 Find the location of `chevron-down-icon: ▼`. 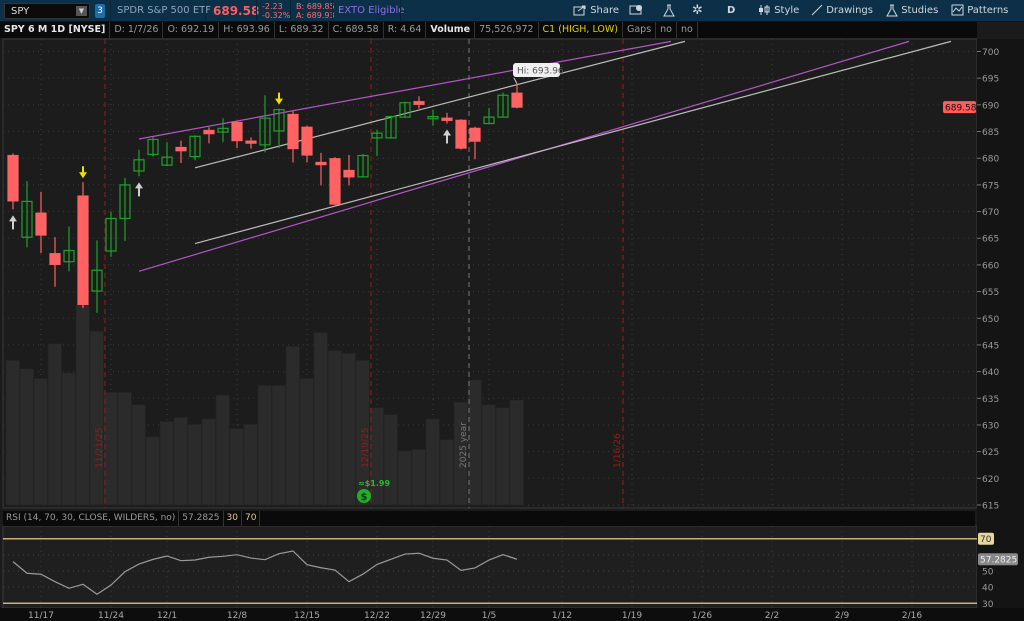

chevron-down-icon: ▼ is located at coordinates (81, 11).